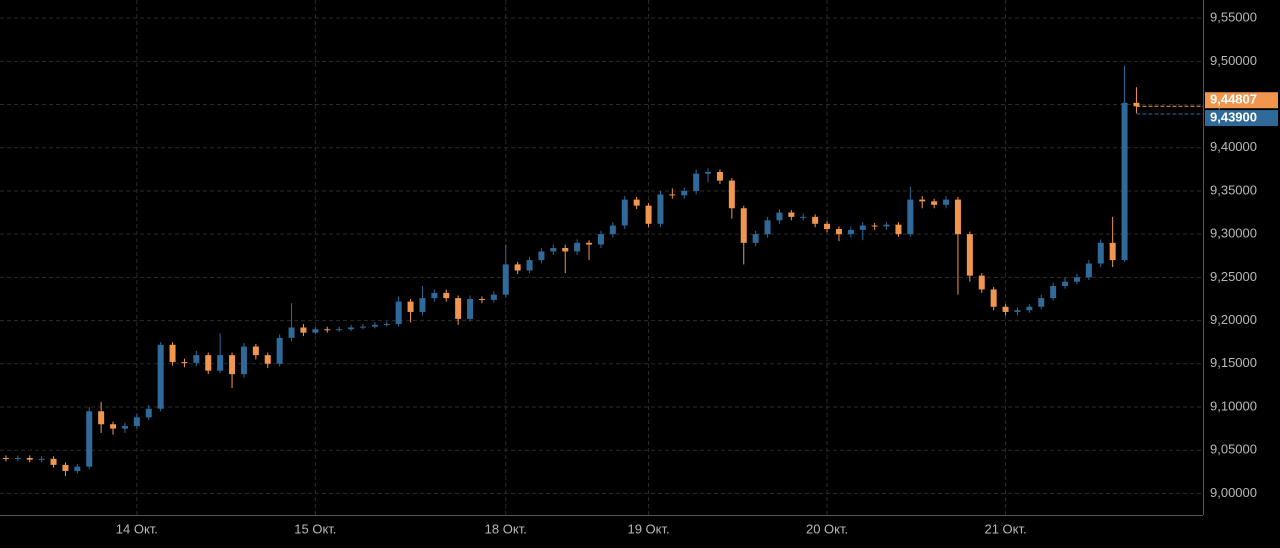 The width and height of the screenshot is (1280, 548). What do you see at coordinates (1233, 276) in the screenshot?
I see `y-tick-label: 9,25000` at bounding box center [1233, 276].